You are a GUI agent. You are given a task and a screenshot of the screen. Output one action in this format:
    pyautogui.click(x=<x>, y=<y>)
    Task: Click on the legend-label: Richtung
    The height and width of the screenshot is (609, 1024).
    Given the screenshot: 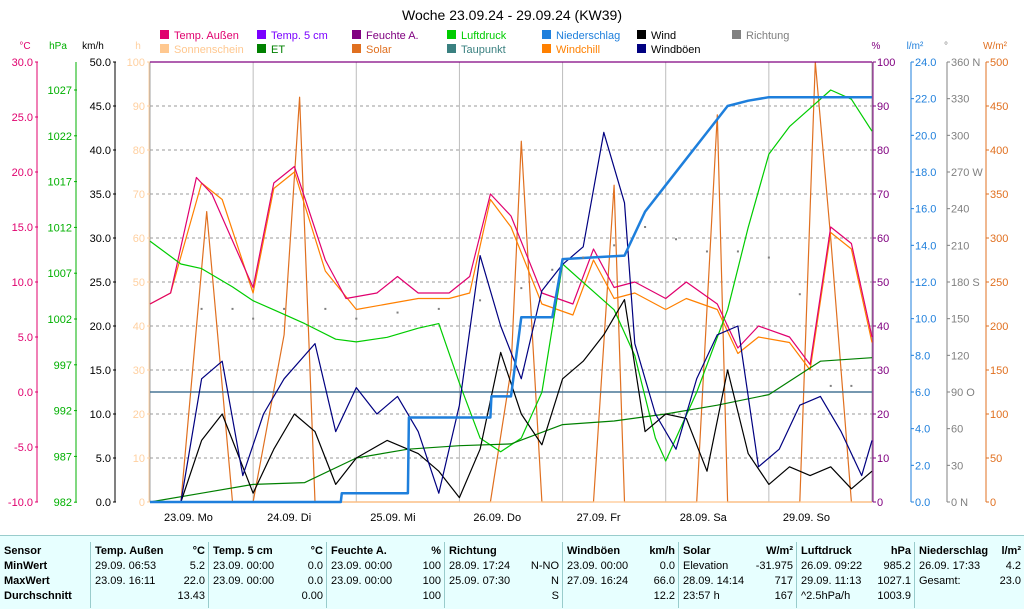 What is the action you would take?
    pyautogui.click(x=767, y=36)
    